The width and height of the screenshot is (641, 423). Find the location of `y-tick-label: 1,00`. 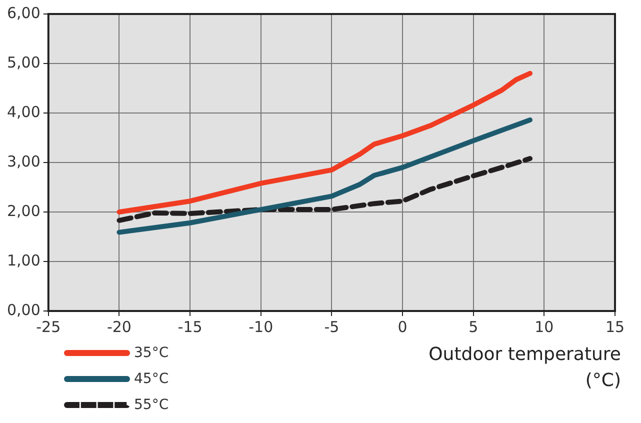

y-tick-label: 1,00 is located at coordinates (23, 260).